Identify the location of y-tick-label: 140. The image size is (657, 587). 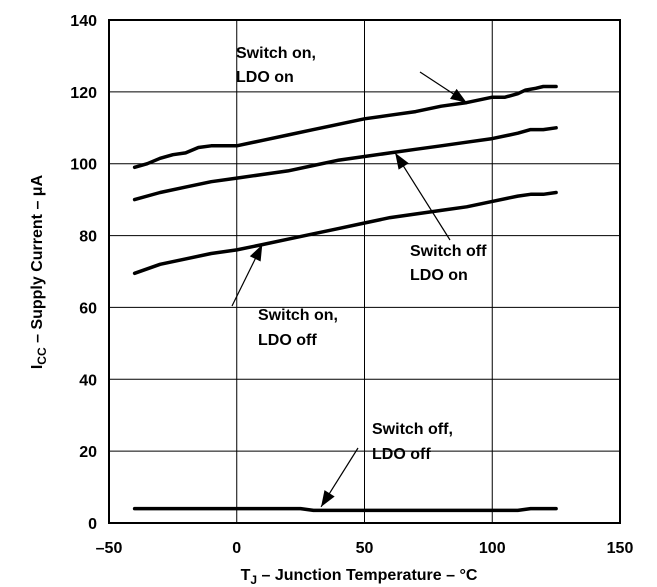
(83, 21).